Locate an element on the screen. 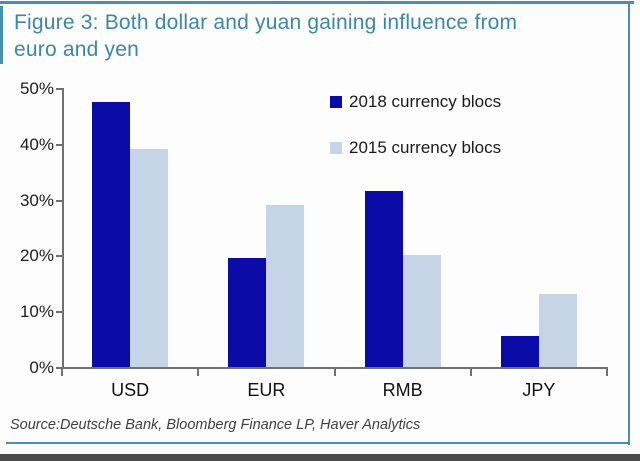  legend-entry-2015: 2015 currency blocs is located at coordinates (415, 148).